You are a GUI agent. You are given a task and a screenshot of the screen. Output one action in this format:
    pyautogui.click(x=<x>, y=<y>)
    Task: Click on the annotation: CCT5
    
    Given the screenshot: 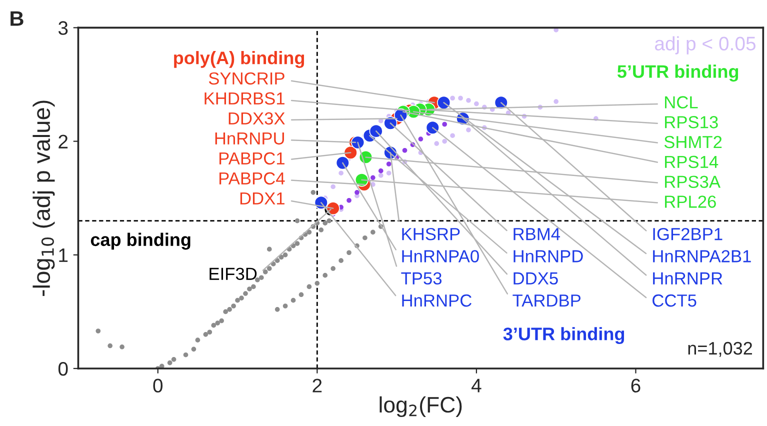 What is the action you would take?
    pyautogui.click(x=674, y=300)
    